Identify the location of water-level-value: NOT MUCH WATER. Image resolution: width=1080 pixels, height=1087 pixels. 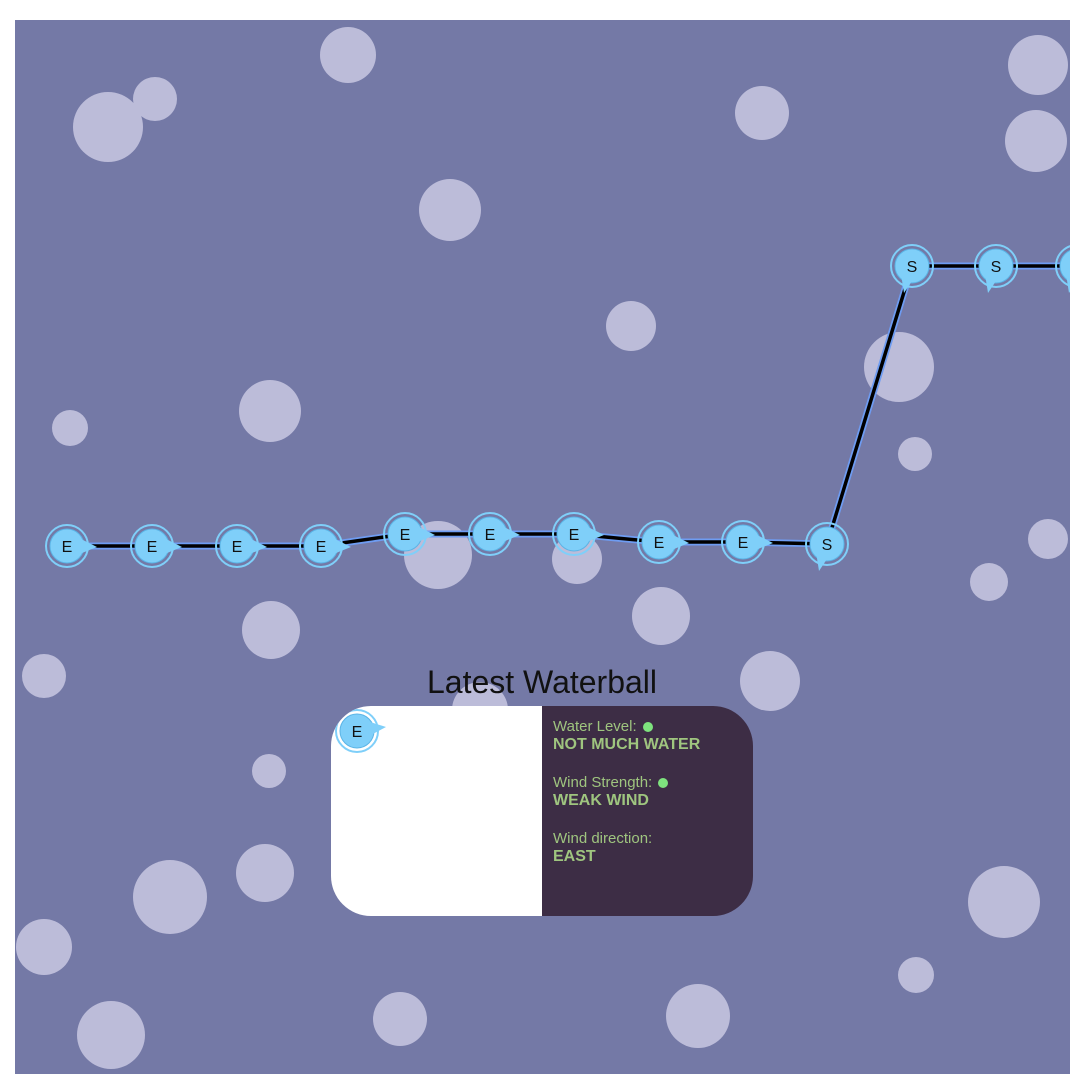
(627, 744).